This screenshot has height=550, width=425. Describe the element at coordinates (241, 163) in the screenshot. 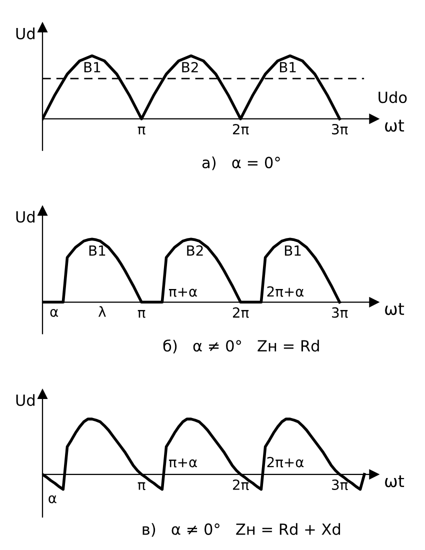

I see `text: а) α = 0°` at that location.